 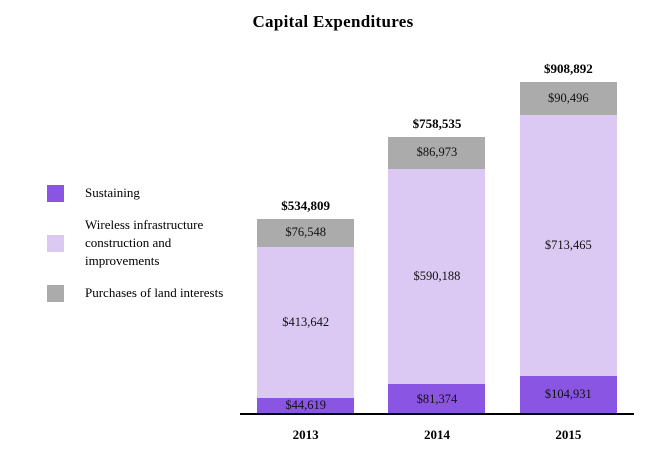 I want to click on segment-value-label: $81,374, so click(x=437, y=398).